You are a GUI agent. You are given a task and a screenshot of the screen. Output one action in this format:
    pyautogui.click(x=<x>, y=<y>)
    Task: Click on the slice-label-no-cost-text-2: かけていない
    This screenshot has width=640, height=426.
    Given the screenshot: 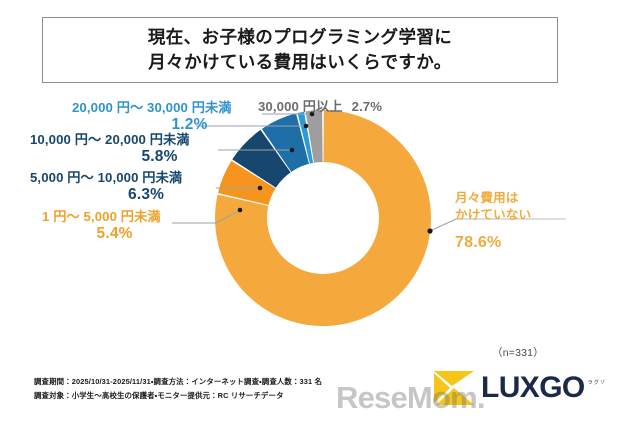 What is the action you would take?
    pyautogui.click(x=493, y=215)
    